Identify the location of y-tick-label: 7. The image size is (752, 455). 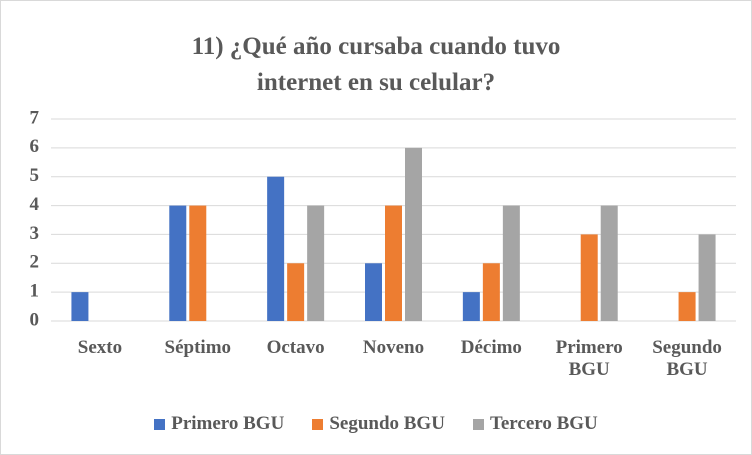
(35, 117).